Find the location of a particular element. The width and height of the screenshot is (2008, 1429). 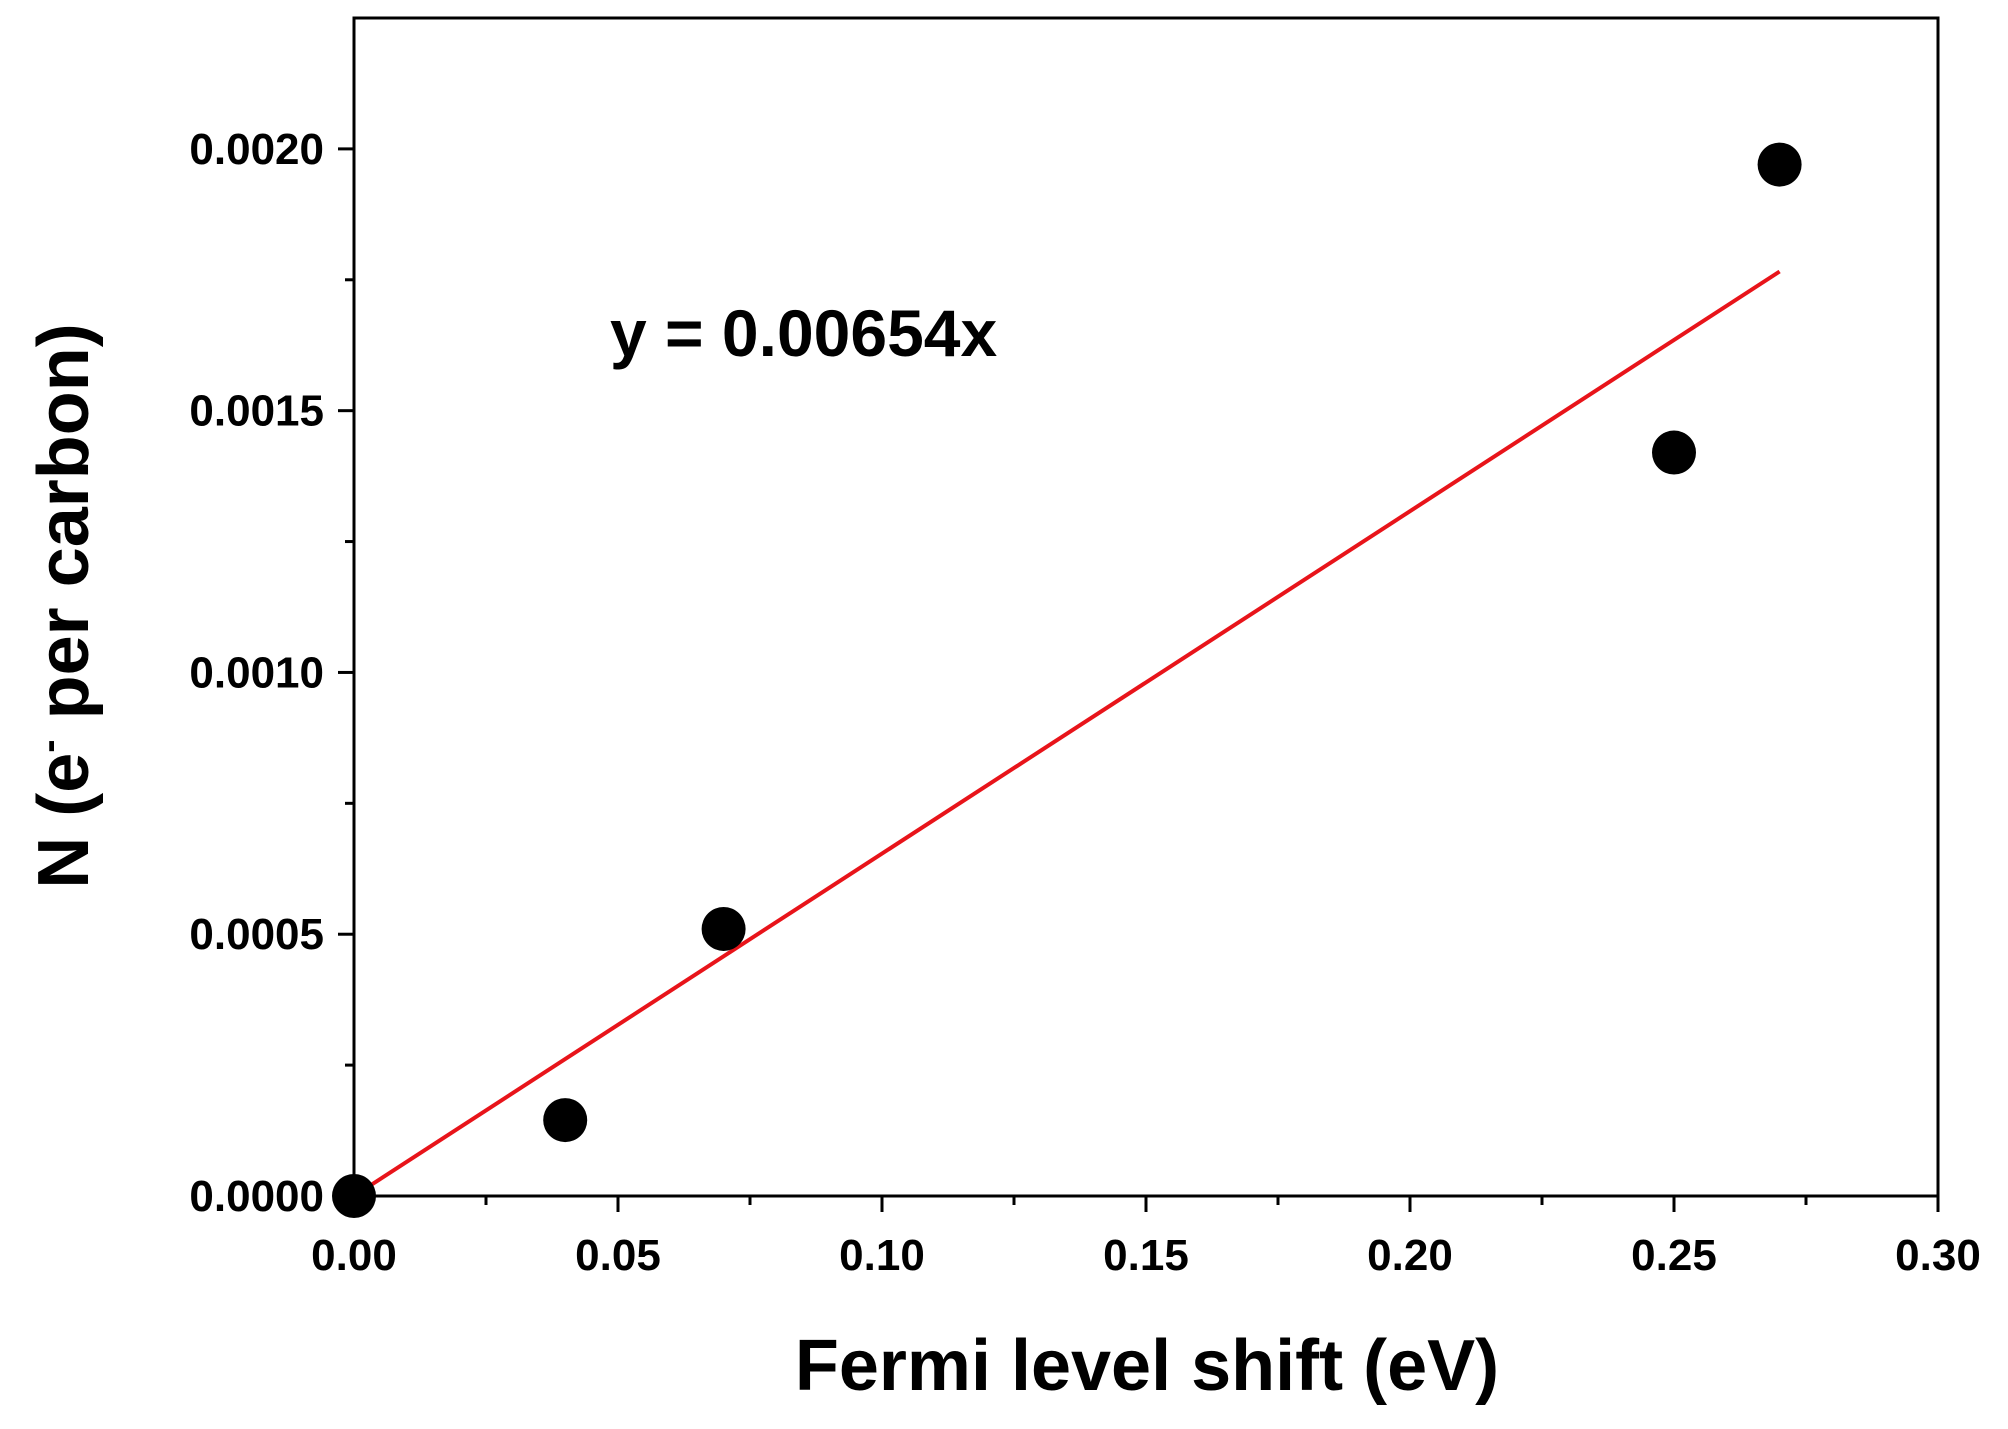

x-tick-label: 0.00 is located at coordinates (354, 1255).